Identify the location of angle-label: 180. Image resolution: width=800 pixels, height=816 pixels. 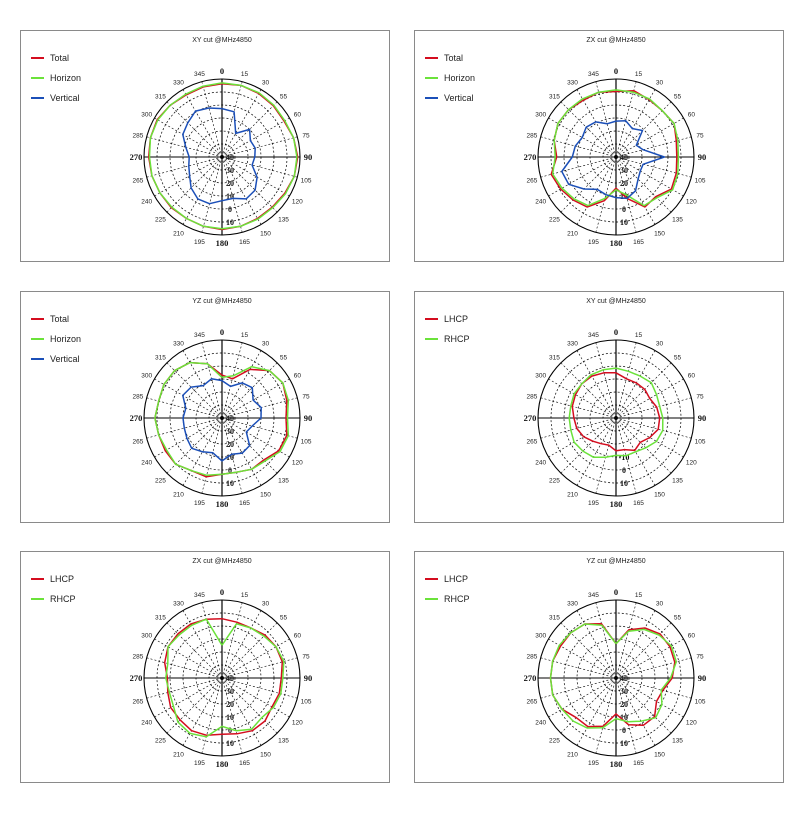
(222, 504).